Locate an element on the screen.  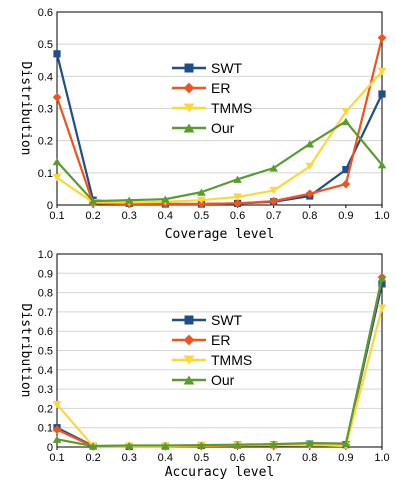
y-tick-label: 0.7 is located at coordinates (45, 313).